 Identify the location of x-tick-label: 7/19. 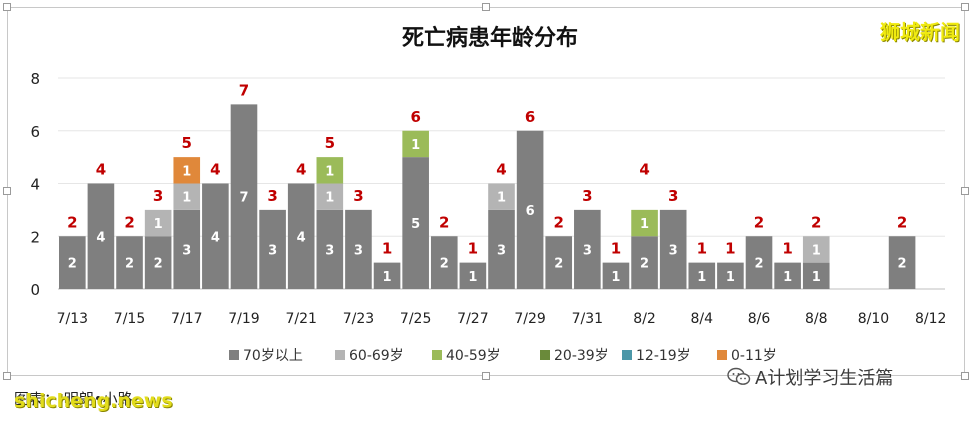
(243, 319).